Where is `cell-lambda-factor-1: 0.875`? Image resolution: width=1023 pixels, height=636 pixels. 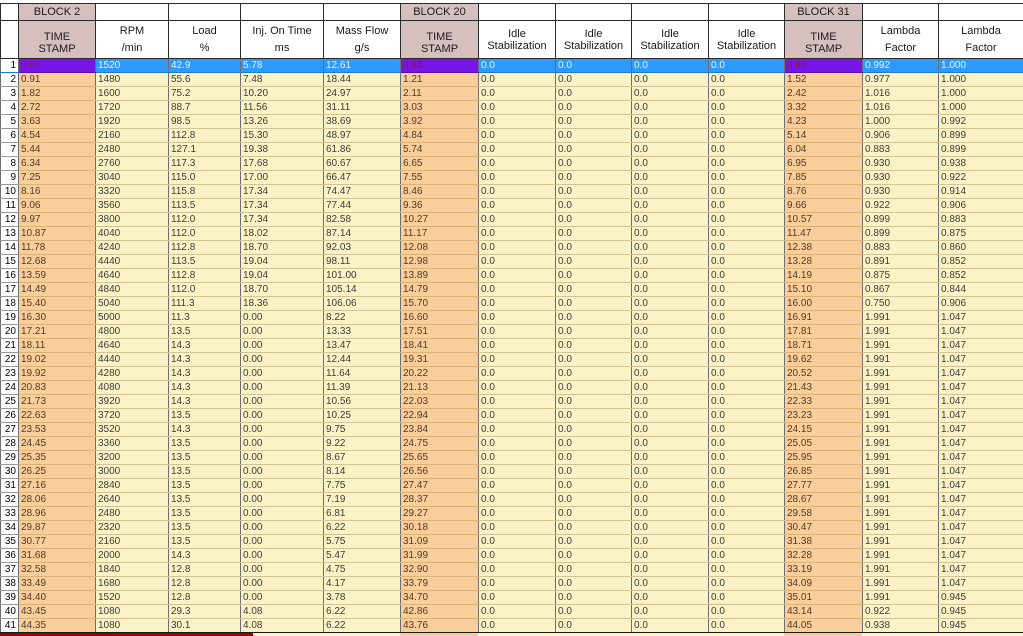
cell-lambda-factor-1: 0.875 is located at coordinates (900, 275).